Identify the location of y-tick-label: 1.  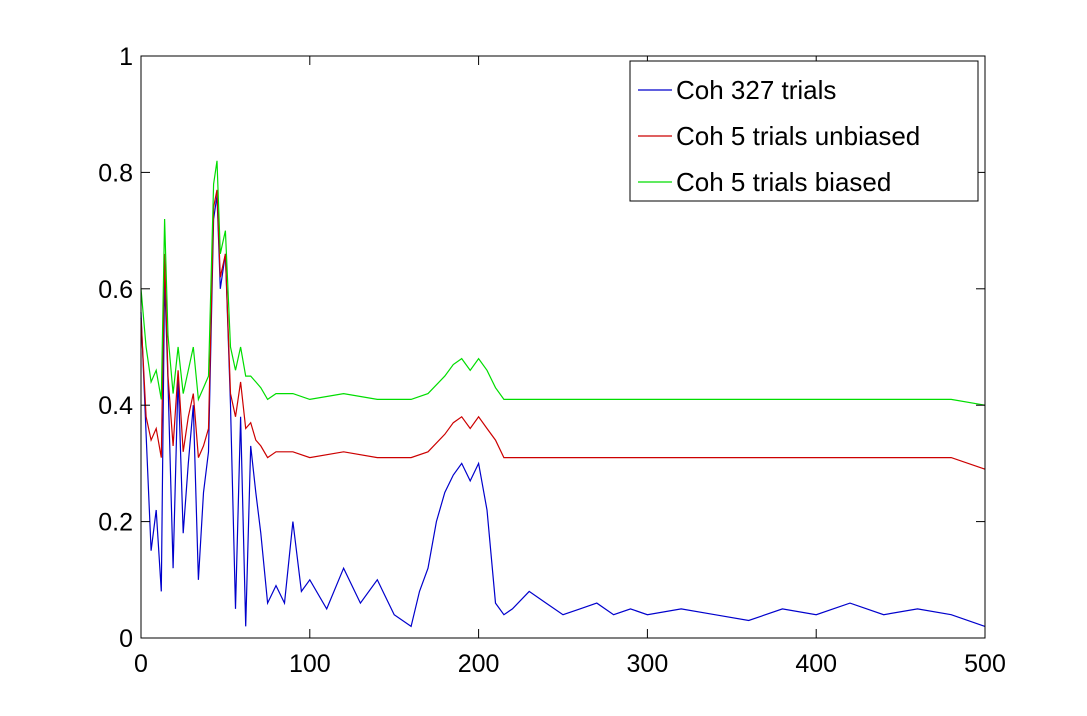
(126, 57).